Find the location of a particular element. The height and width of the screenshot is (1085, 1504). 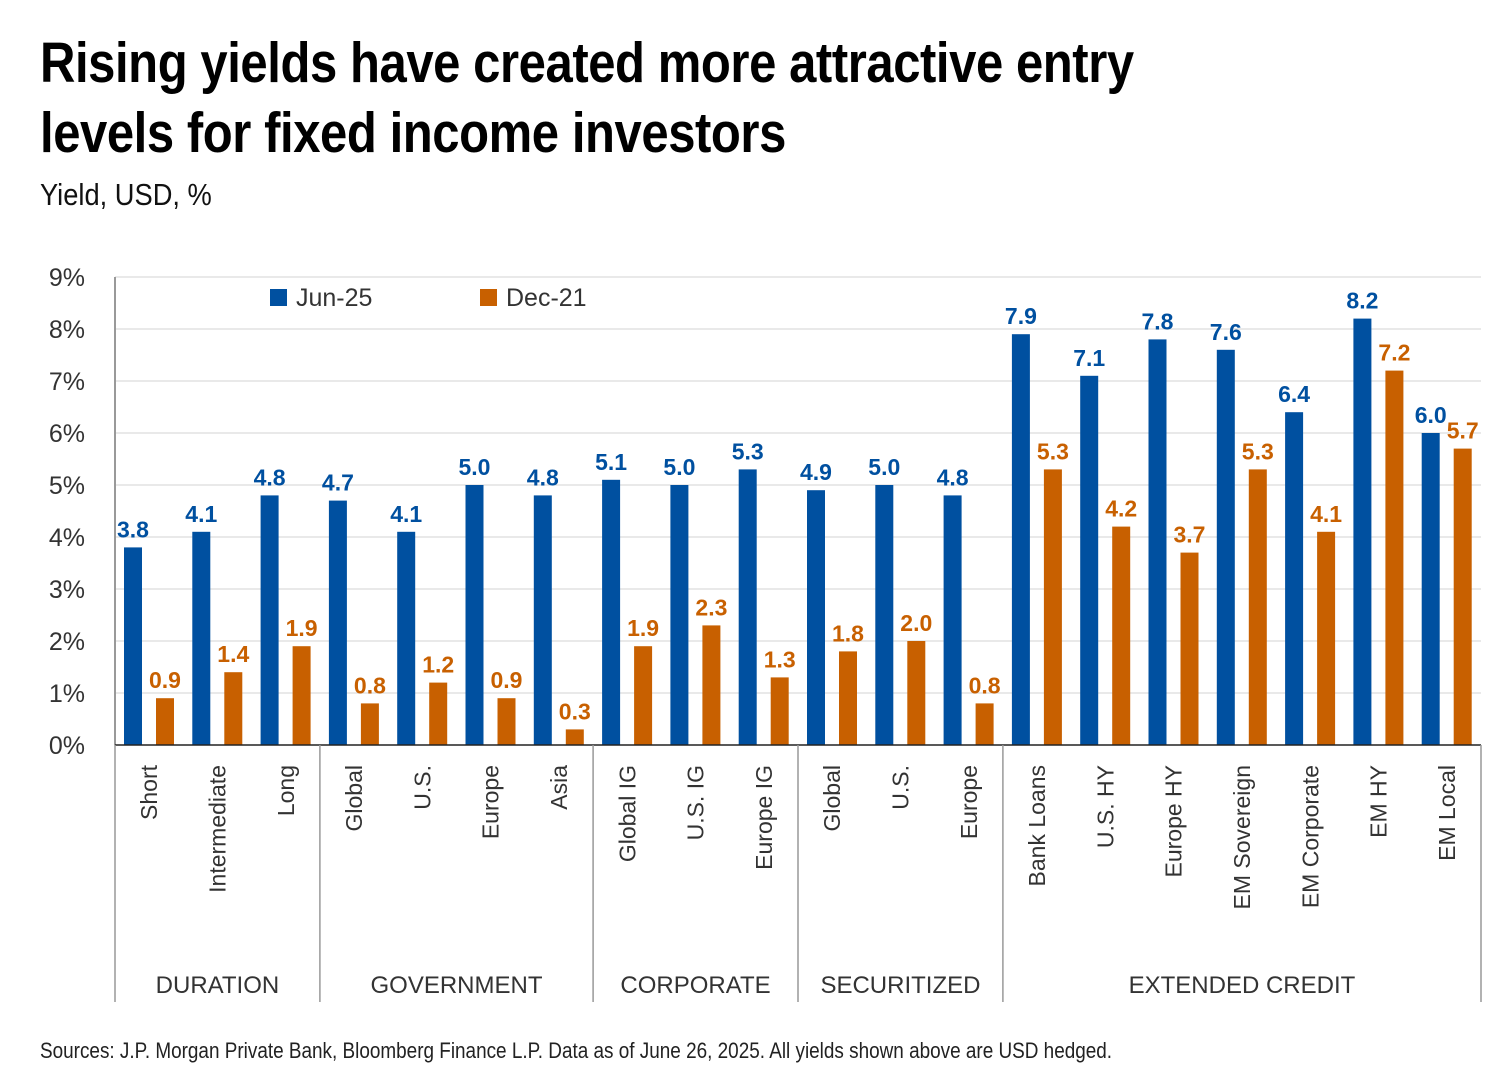

category-label: Asia is located at coordinates (559, 787).